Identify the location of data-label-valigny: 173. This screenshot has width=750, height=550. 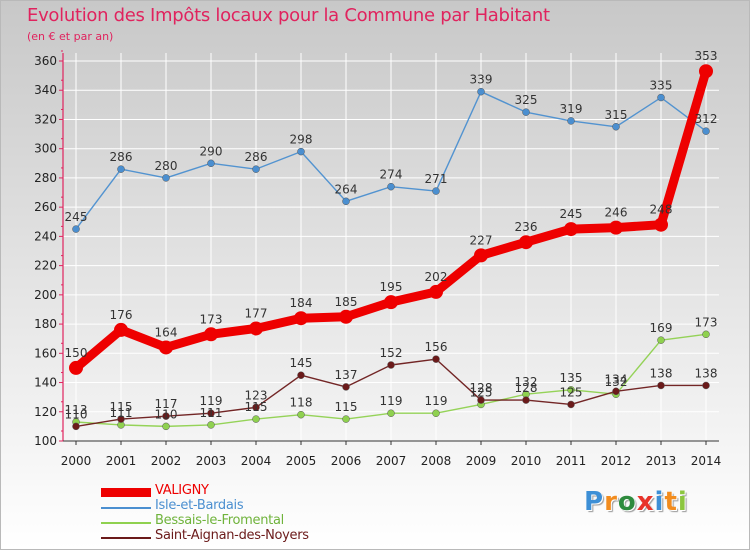
(211, 319).